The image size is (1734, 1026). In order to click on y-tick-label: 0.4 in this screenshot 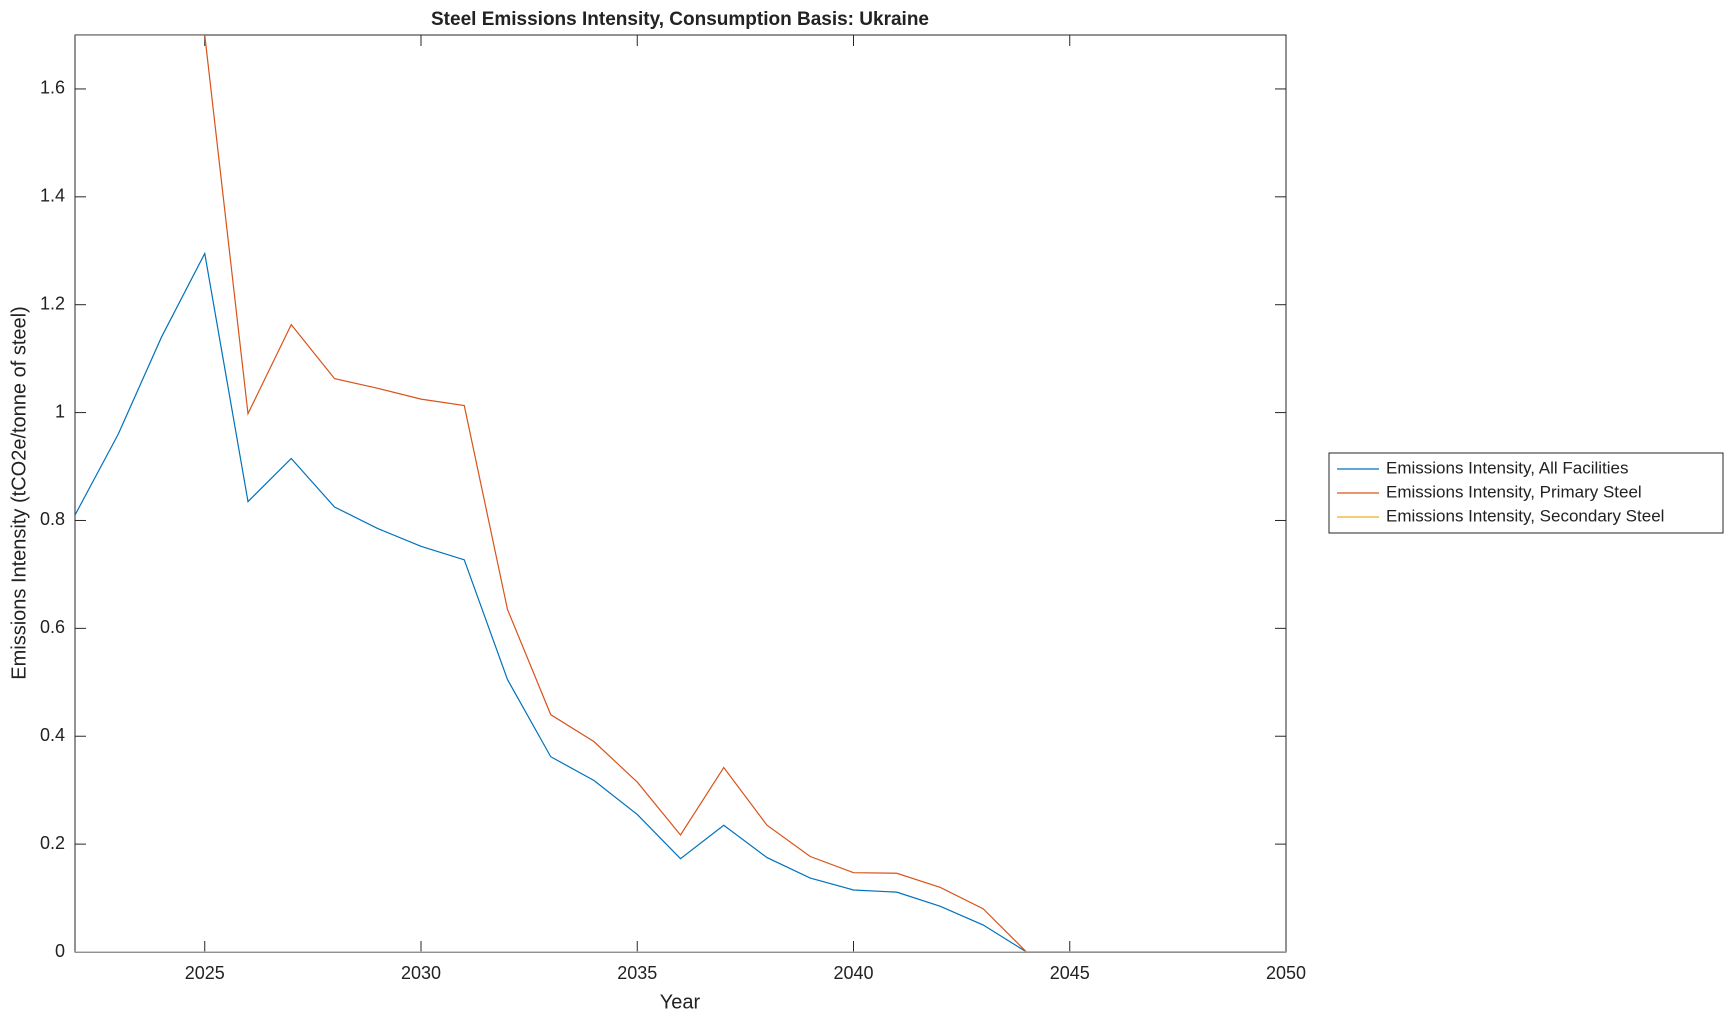, I will do `click(52, 735)`.